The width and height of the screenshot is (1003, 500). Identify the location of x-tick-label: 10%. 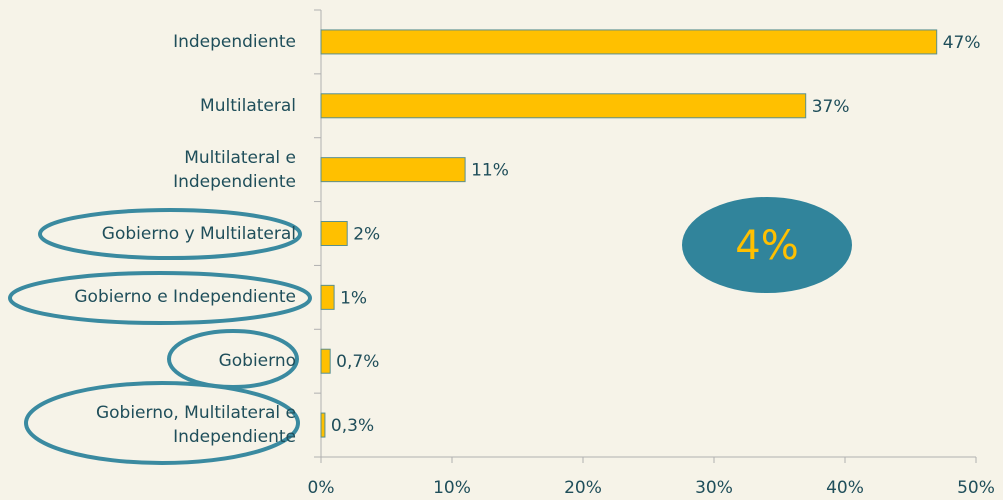
(452, 488).